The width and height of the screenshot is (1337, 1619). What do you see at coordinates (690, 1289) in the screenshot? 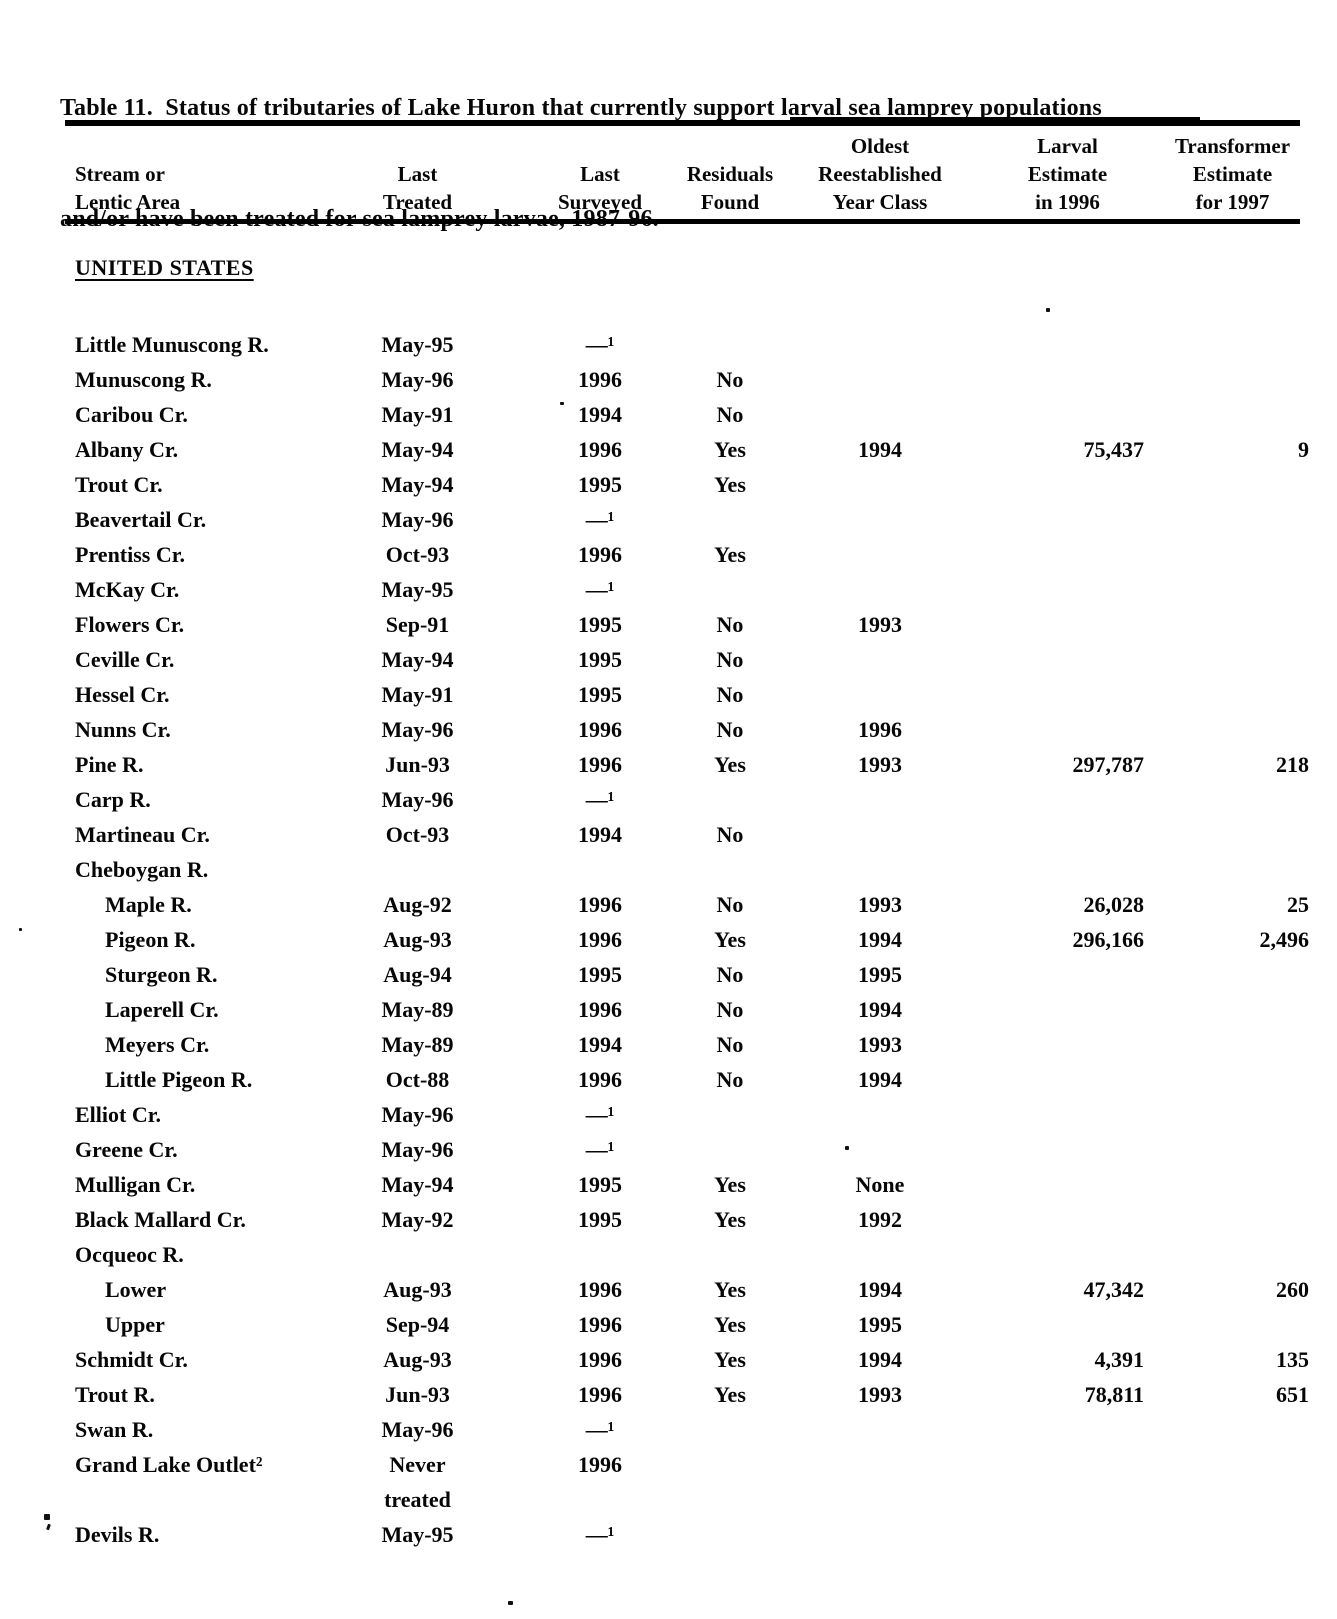
I see `table-row: Lower Aug-93 1996 Yes 1994 47,342 260` at bounding box center [690, 1289].